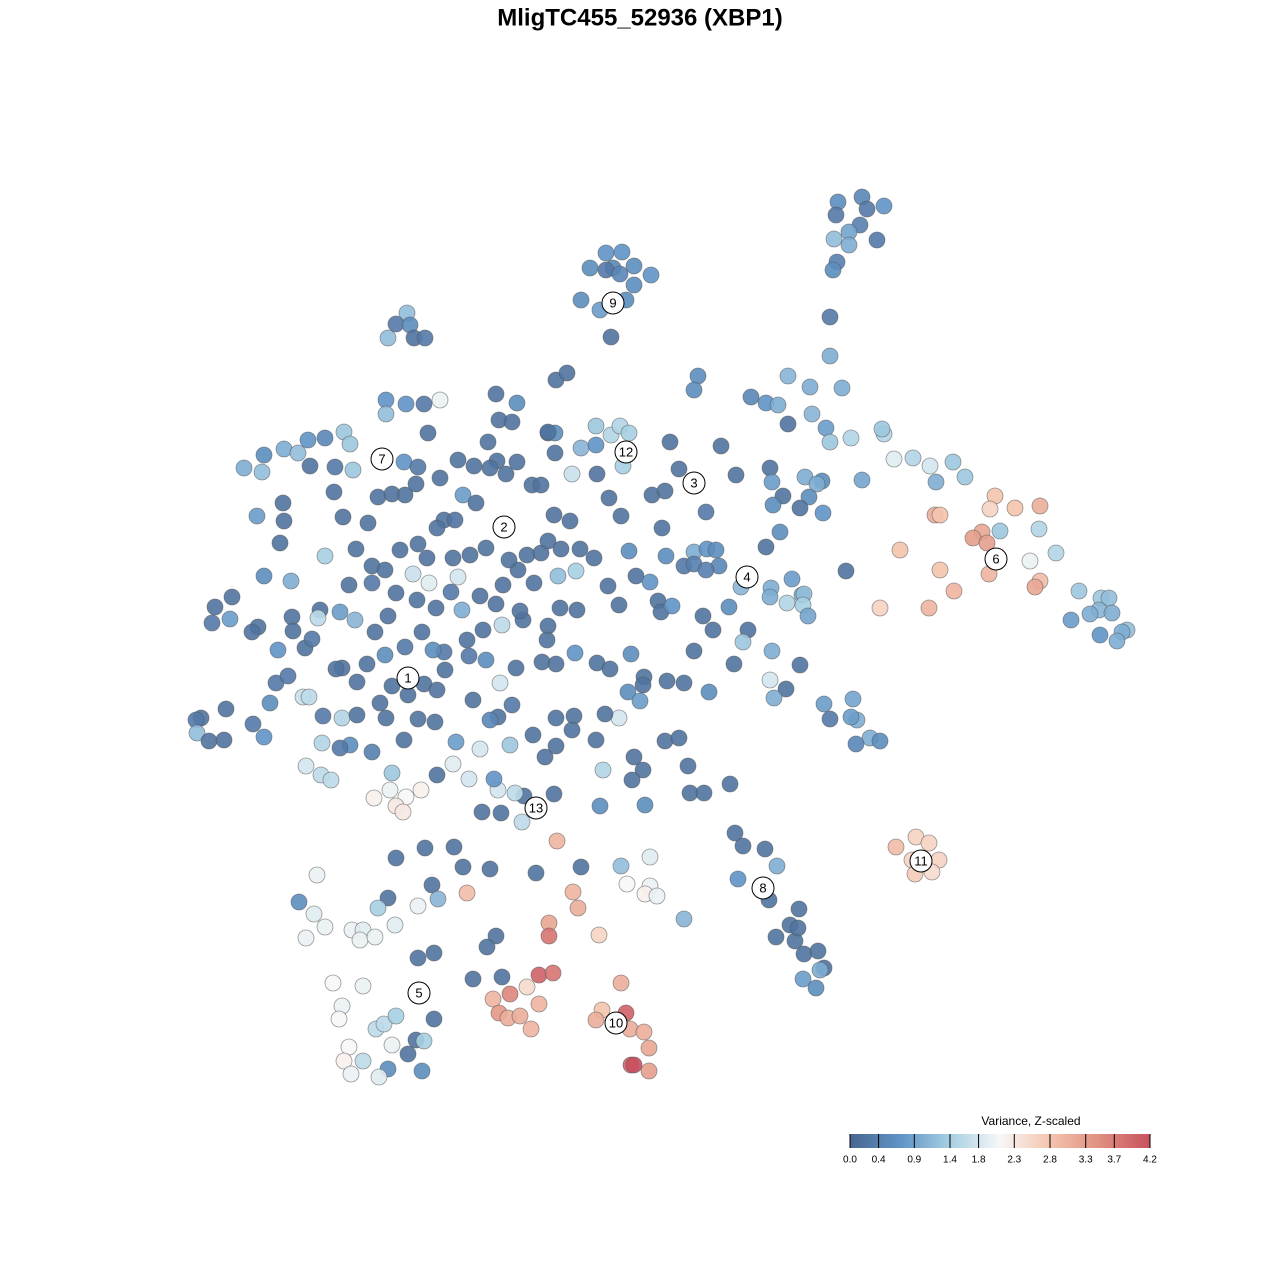 The height and width of the screenshot is (1280, 1280). I want to click on colorbar-tick-label: 3.3, so click(1086, 1160).